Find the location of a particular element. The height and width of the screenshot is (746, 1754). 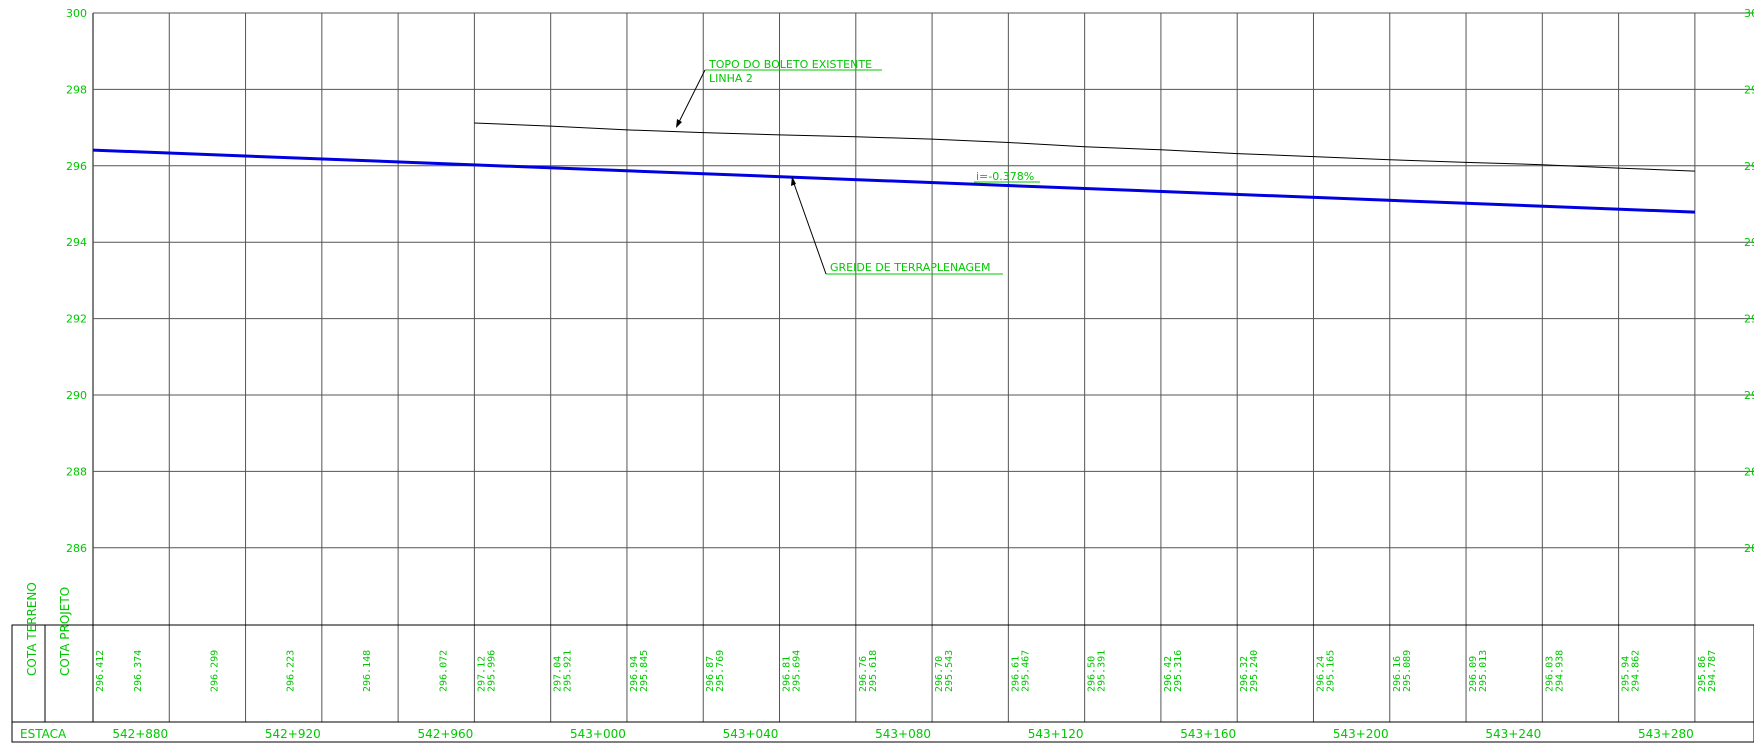

station-label: 542+920 is located at coordinates (293, 734).